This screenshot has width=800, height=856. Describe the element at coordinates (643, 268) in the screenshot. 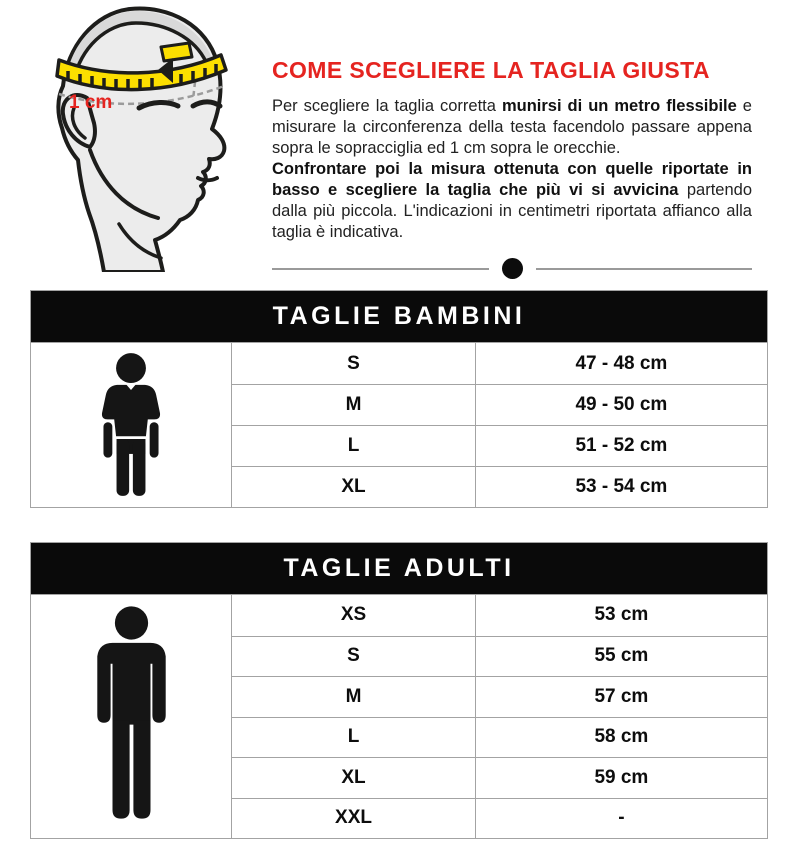

I see `divider-line-right` at that location.